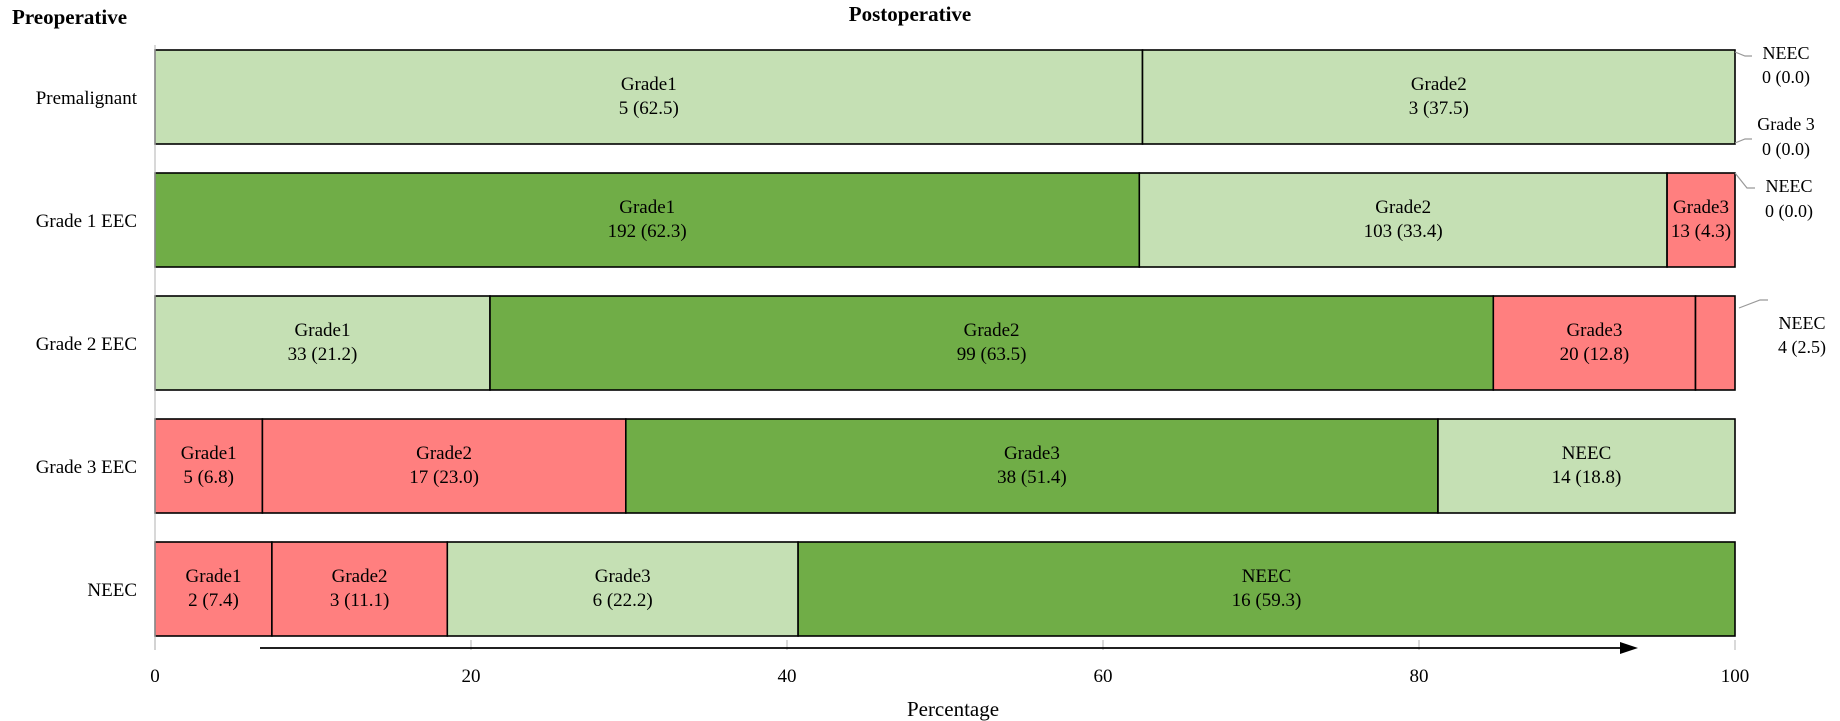 The width and height of the screenshot is (1840, 721). Describe the element at coordinates (214, 576) in the screenshot. I see `segment-label-neec-grade1: Grade1` at that location.